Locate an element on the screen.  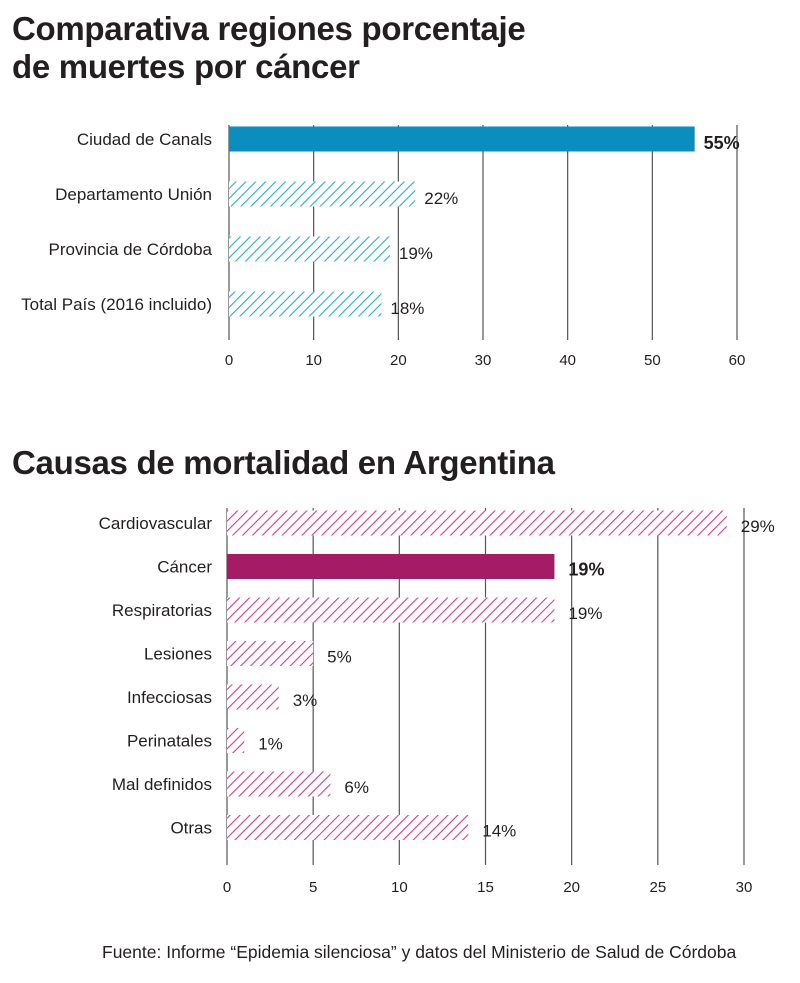
chart-2-title: Causas de mortalidad en Argentina is located at coordinates (283, 462).